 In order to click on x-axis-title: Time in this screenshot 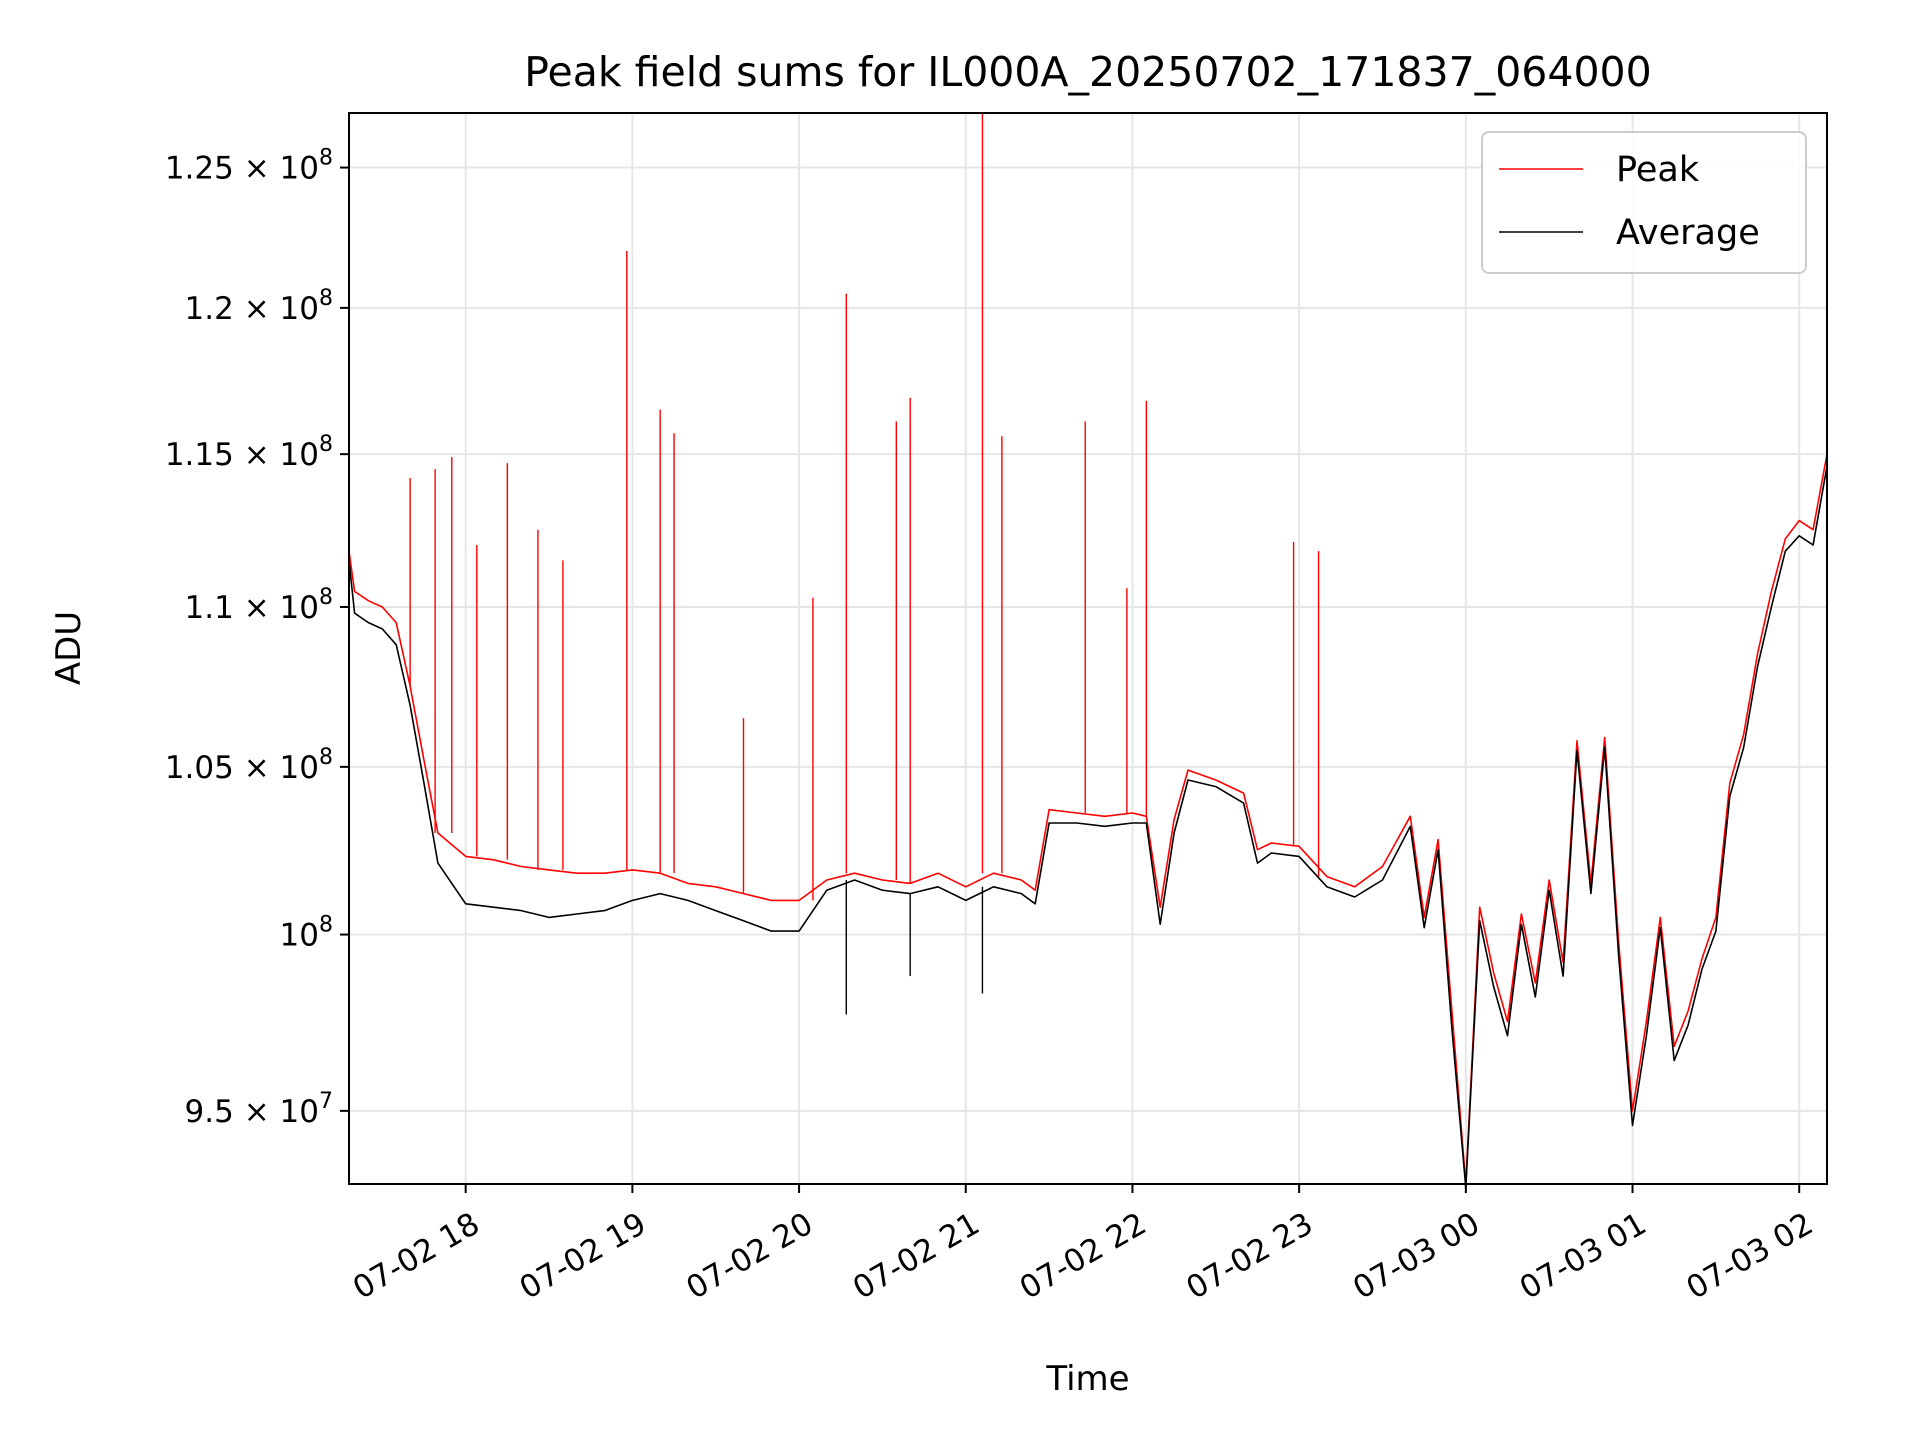, I will do `click(1087, 1379)`.